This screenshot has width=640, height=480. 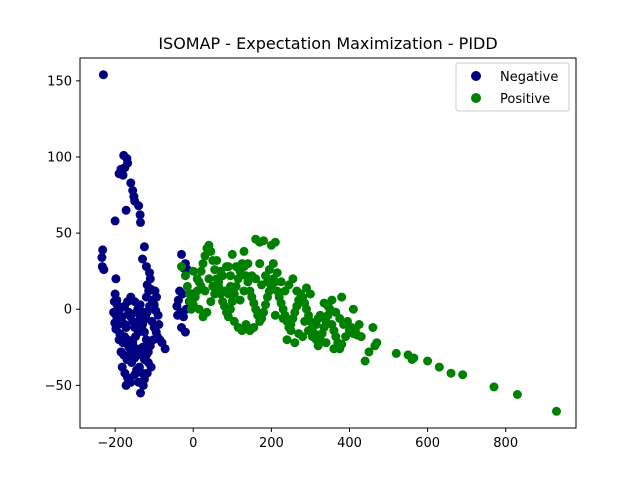 What do you see at coordinates (58, 386) in the screenshot?
I see `y-tick-label: −50` at bounding box center [58, 386].